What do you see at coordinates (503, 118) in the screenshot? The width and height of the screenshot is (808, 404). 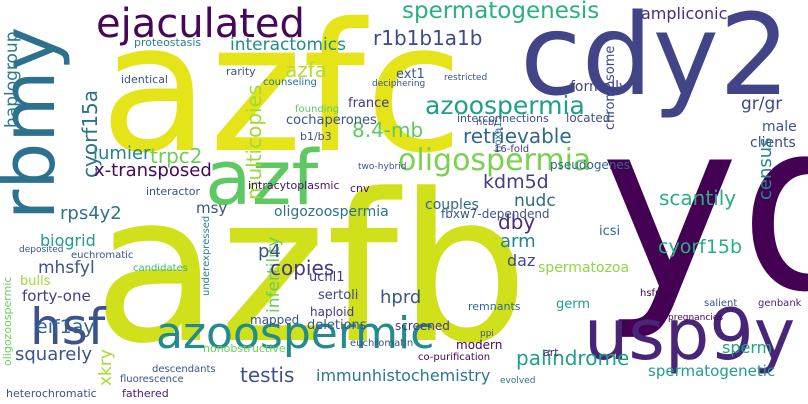 I see `word: interconnections` at bounding box center [503, 118].